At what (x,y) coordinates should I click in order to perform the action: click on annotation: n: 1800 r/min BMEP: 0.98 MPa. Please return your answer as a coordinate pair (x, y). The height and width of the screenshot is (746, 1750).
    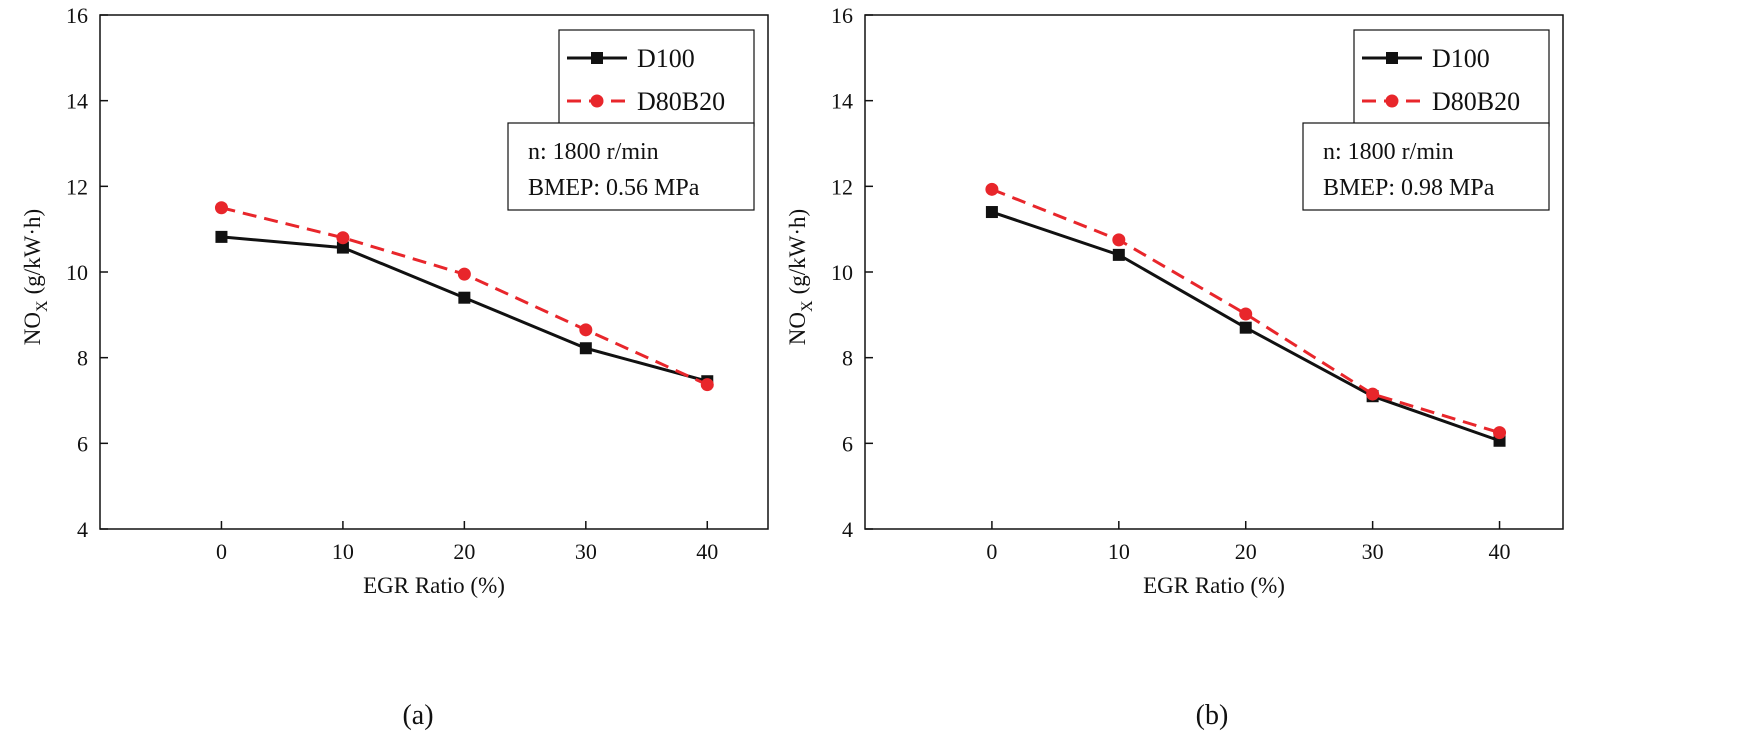
    Looking at the image, I should click on (1426, 166).